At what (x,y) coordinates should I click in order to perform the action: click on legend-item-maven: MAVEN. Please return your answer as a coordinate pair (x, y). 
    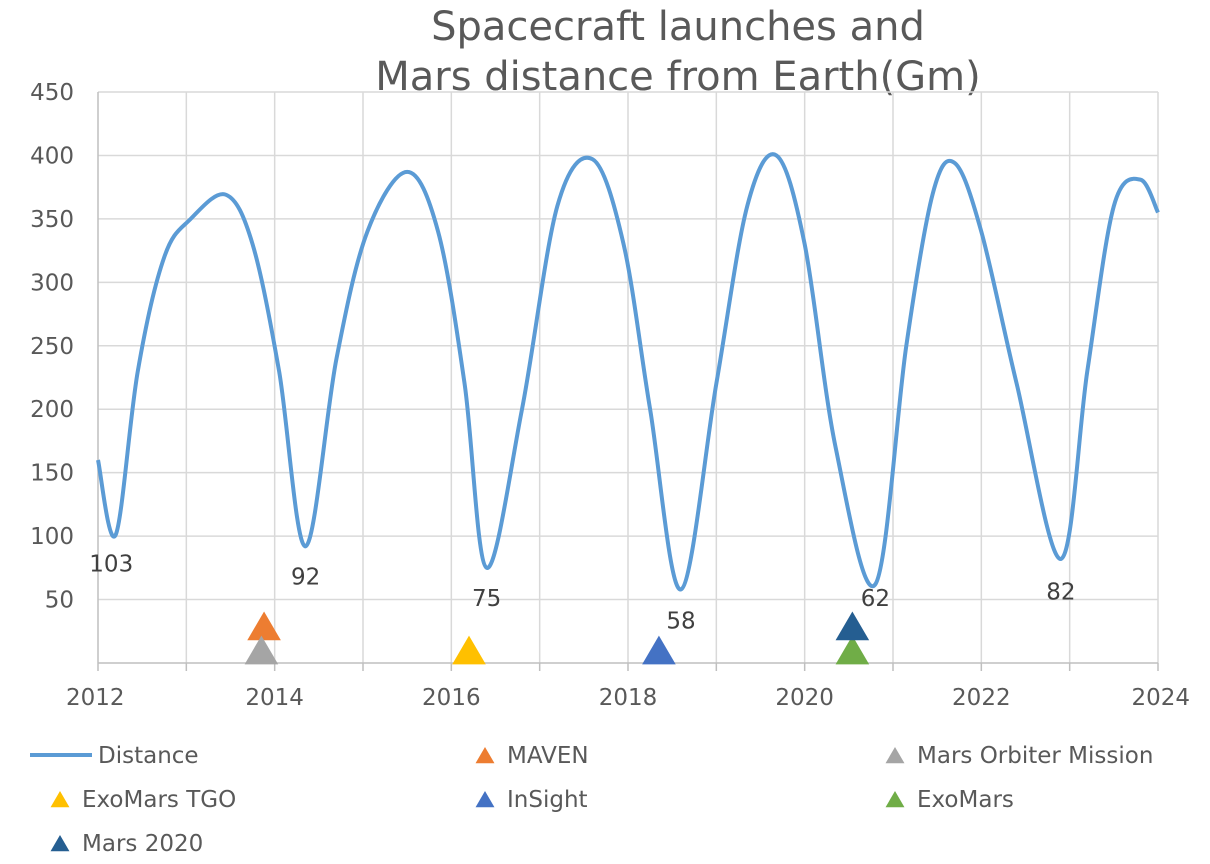
    Looking at the image, I should click on (532, 756).